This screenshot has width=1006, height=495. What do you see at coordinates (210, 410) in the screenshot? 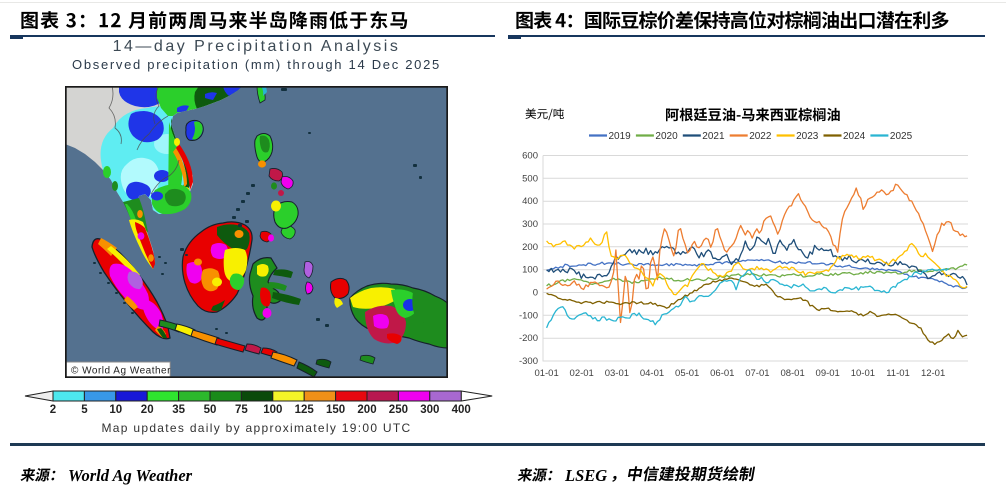
I see `svg-text: 50` at bounding box center [210, 410].